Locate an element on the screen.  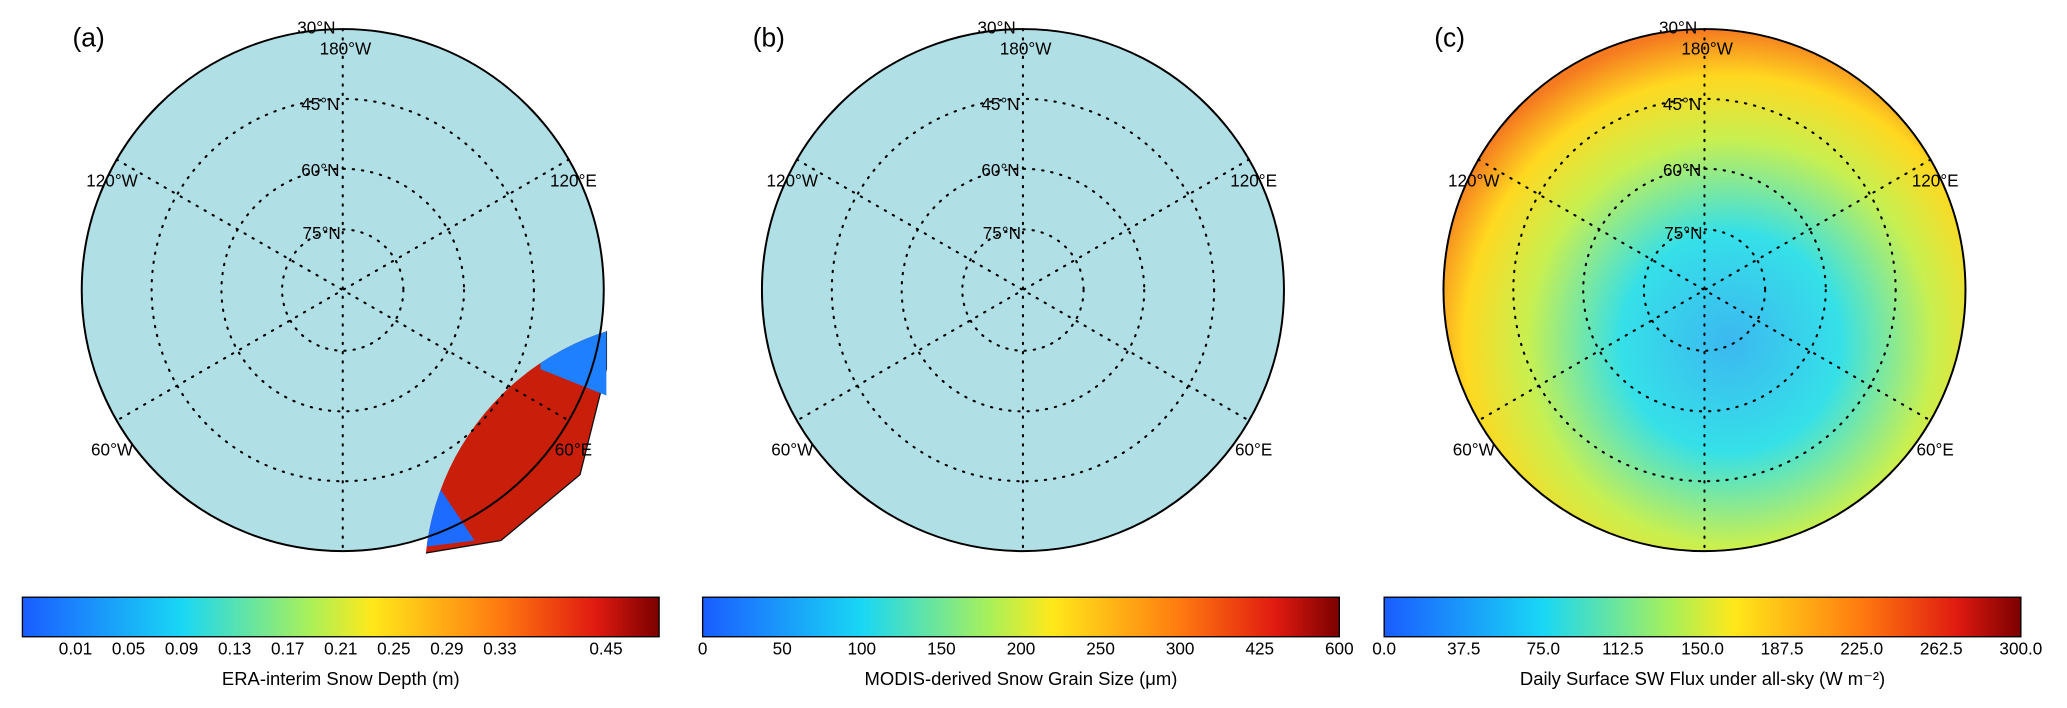
colorbar-tick-label: 0.17 is located at coordinates (287, 648).